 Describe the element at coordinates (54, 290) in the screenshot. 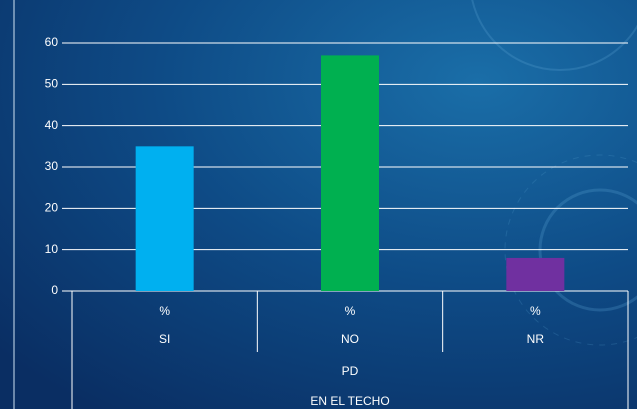

I see `y-tick-label: 0` at that location.